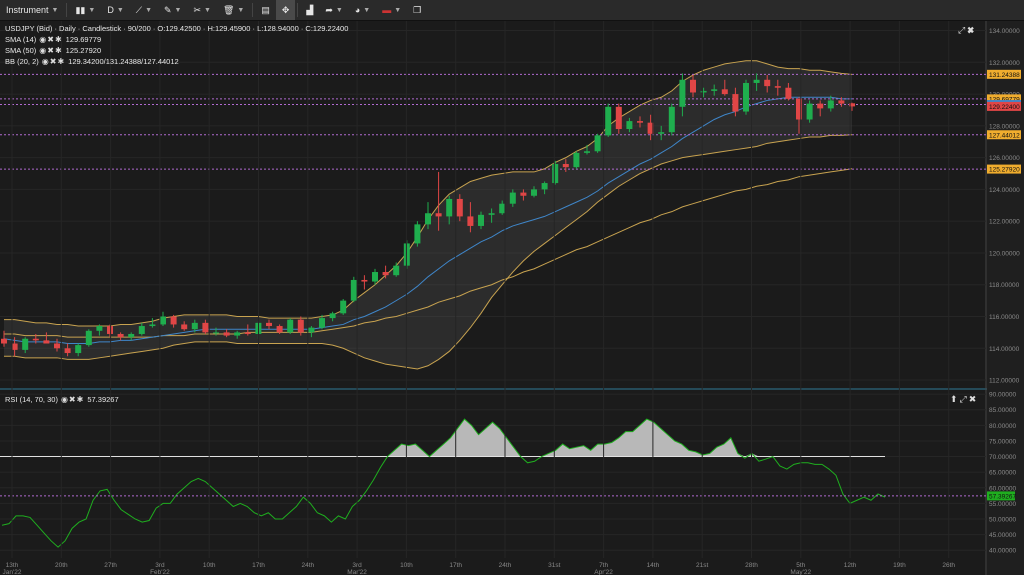 The image size is (1024, 575). What do you see at coordinates (258, 565) in the screenshot?
I see `time-tick-label: 17th` at bounding box center [258, 565].